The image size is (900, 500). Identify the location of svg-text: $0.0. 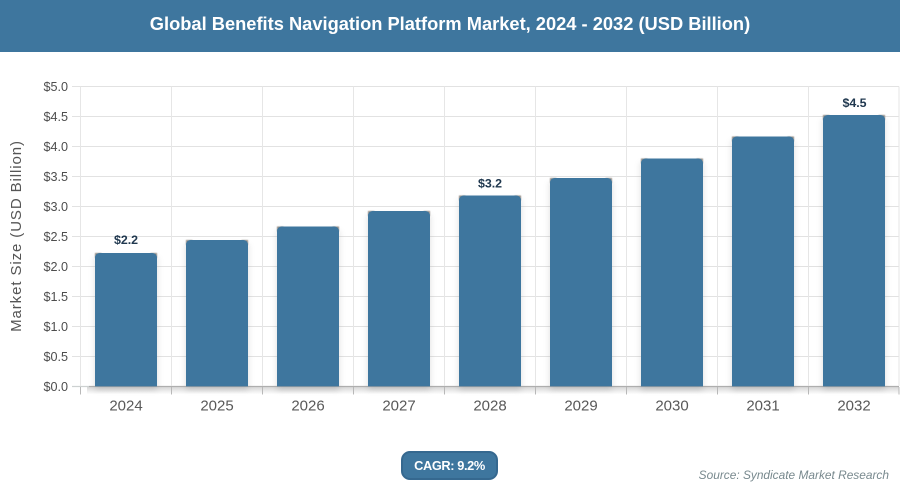
(55, 387).